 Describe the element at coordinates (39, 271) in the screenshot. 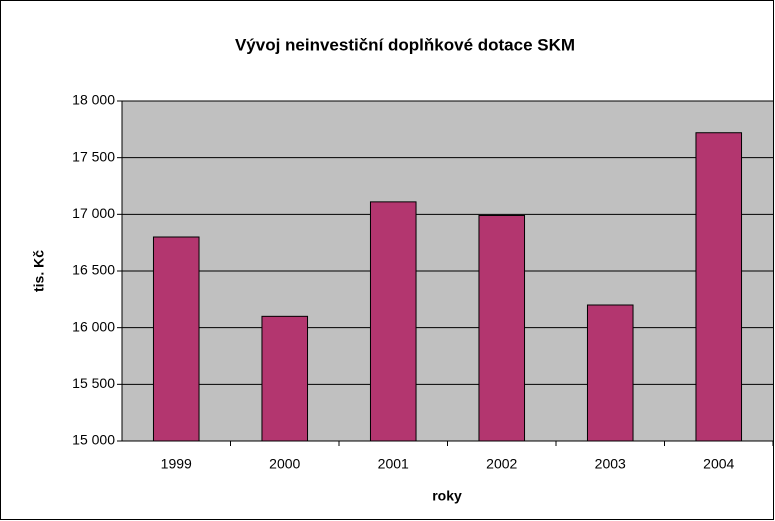

I see `y-axis-title: tis. Kč` at that location.